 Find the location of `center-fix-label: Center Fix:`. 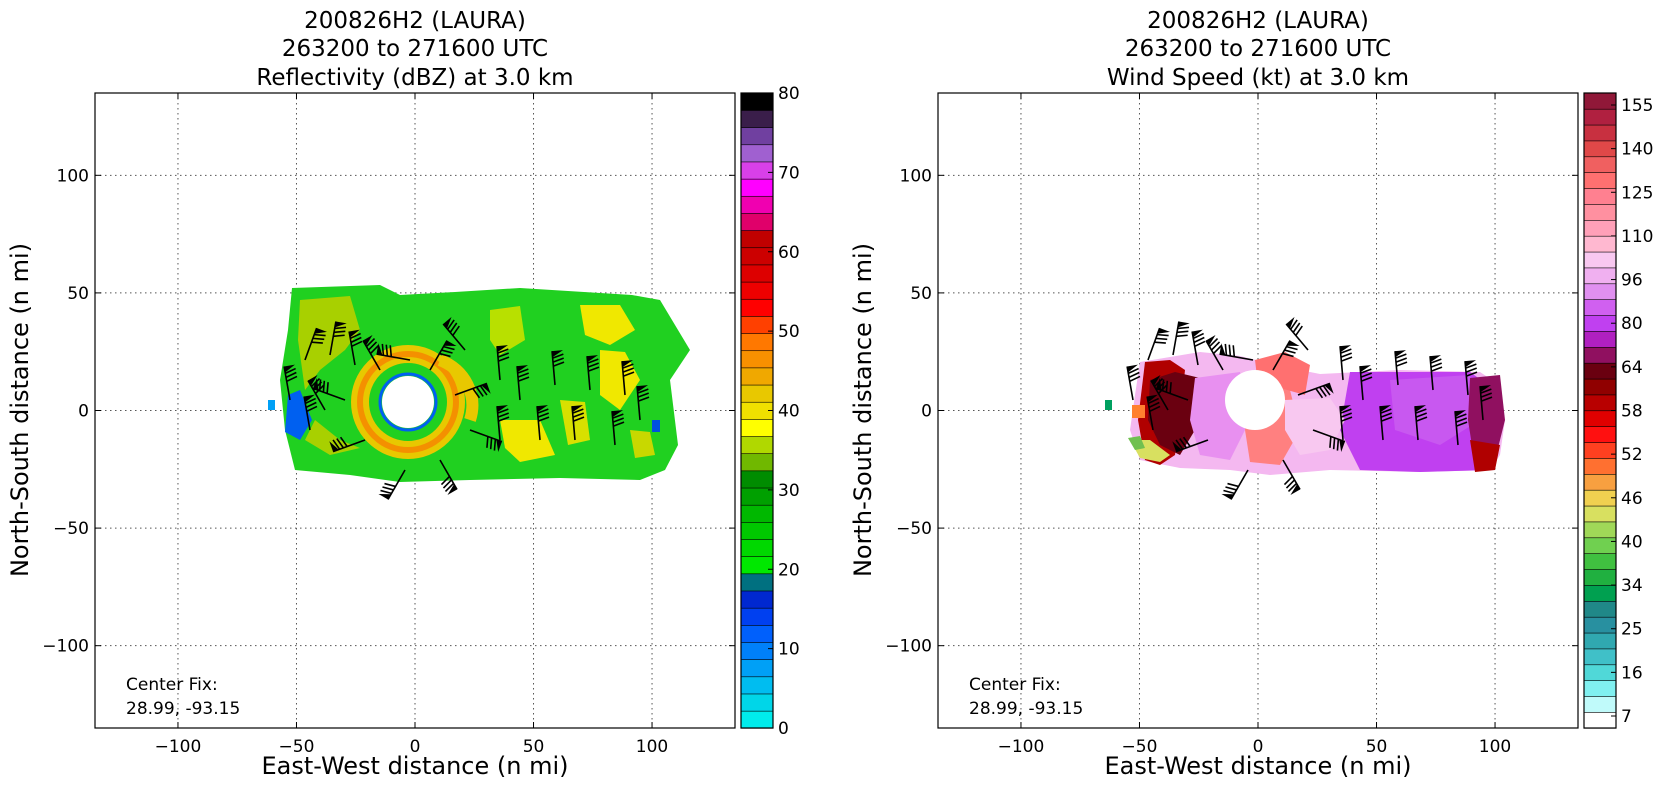

center-fix-label: Center Fix: is located at coordinates (1015, 685).